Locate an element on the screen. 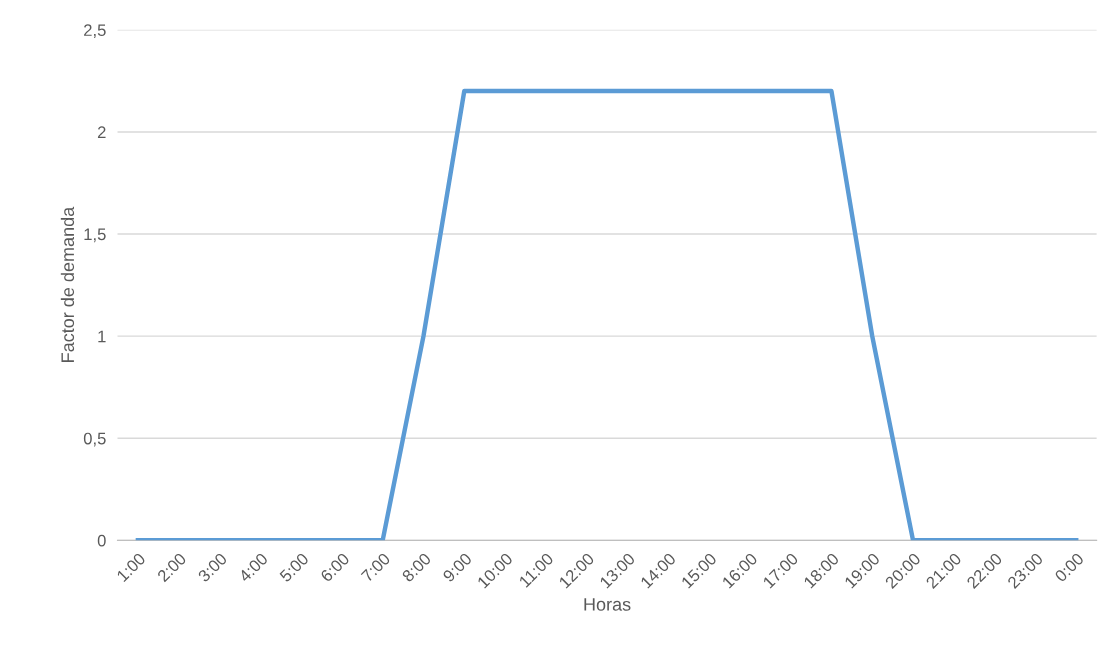  x-axis-title: Horas is located at coordinates (607, 604).